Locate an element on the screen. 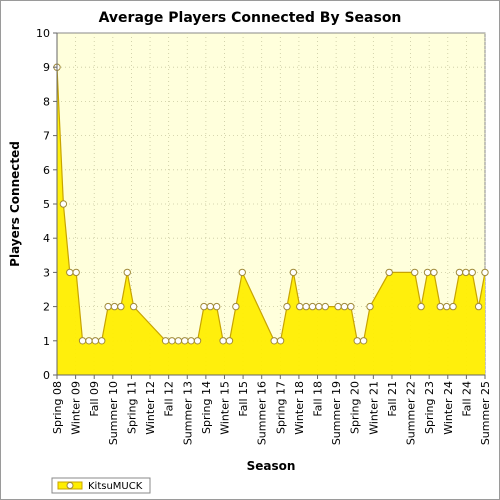  x-tick-label: Winter 15 is located at coordinates (224, 408).